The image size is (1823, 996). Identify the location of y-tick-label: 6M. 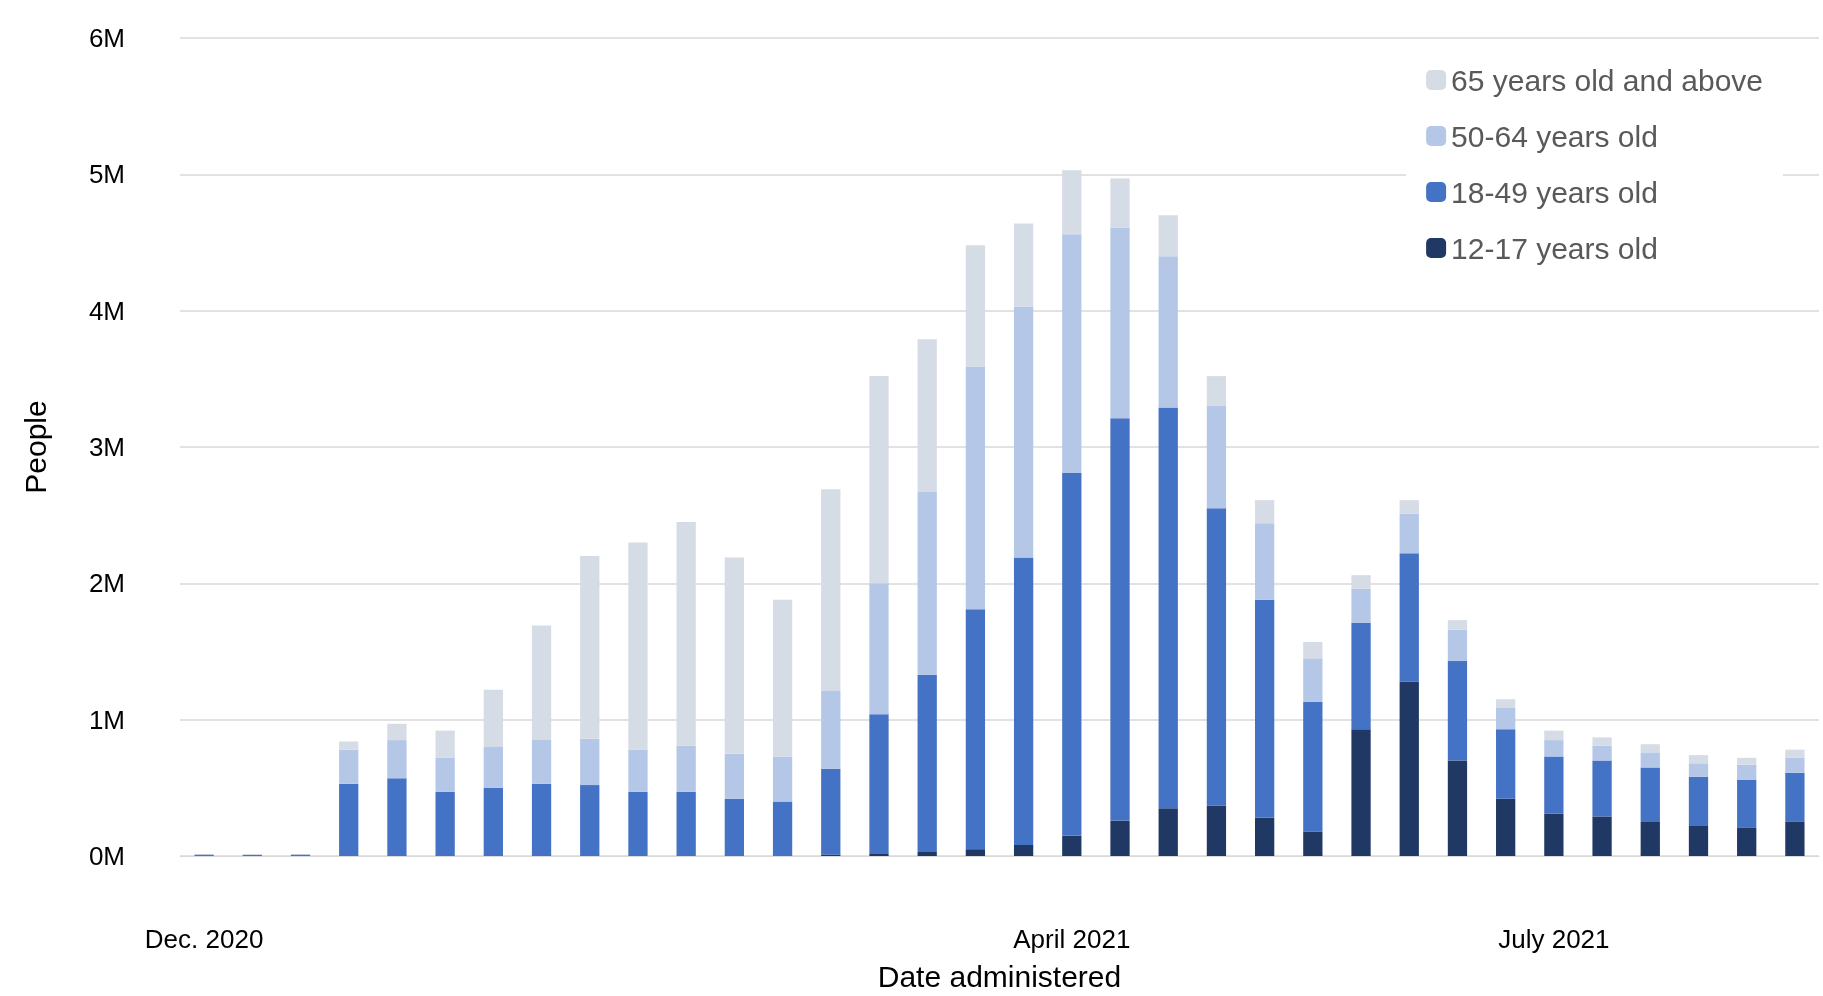
(106, 38).